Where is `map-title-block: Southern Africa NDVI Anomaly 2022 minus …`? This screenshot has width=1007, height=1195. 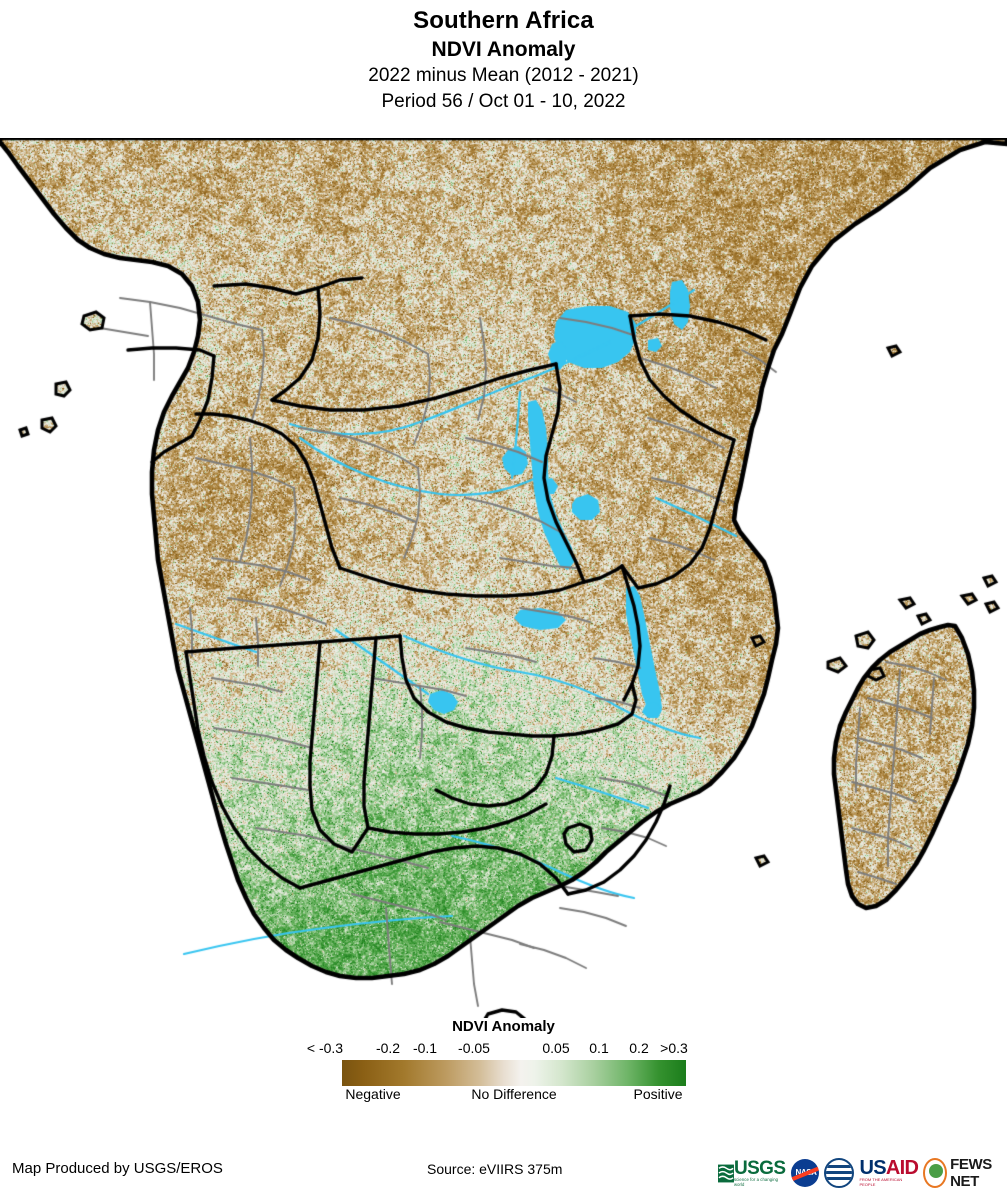
map-title-block: Southern Africa NDVI Anomaly 2022 minus … is located at coordinates (503, 57).